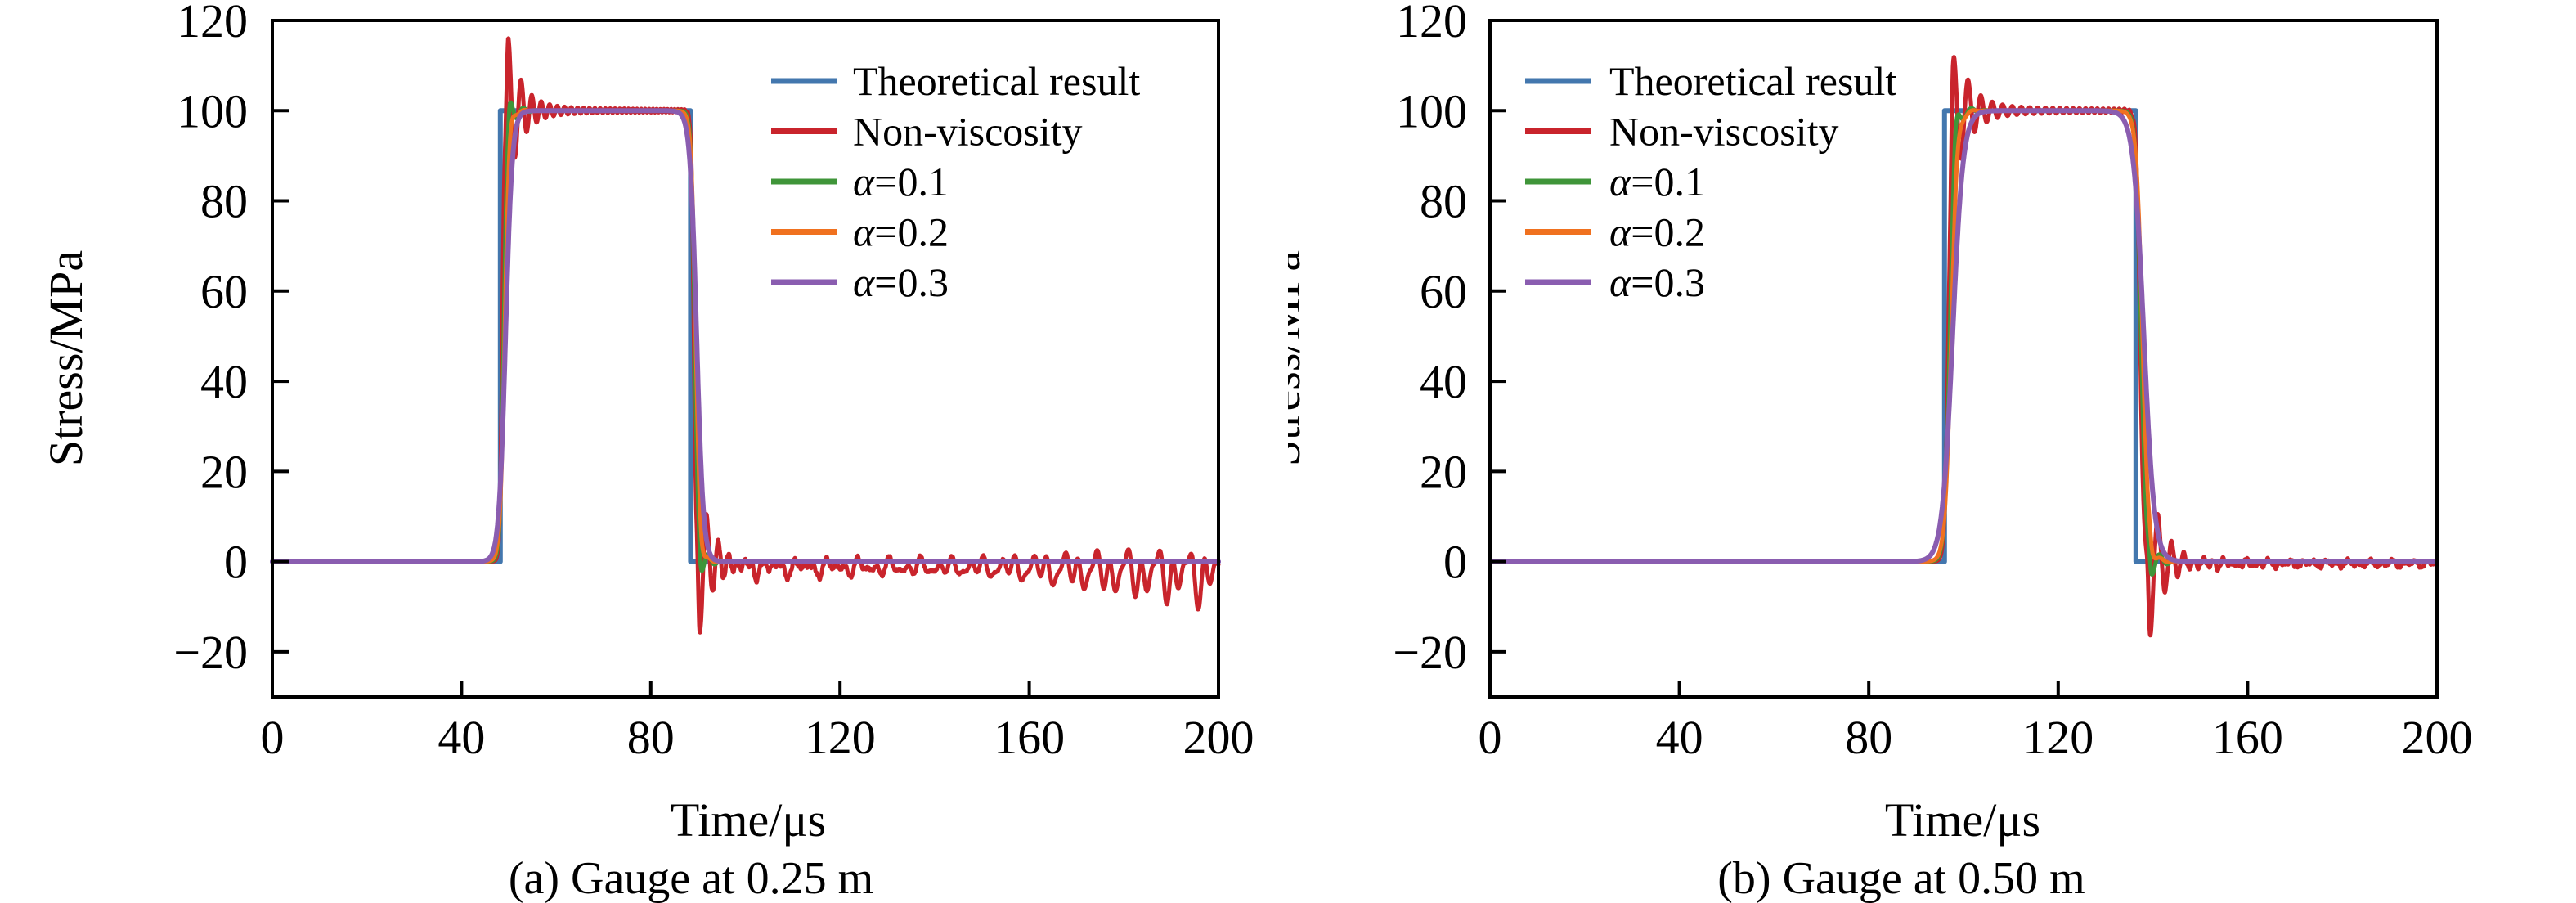  Describe the element at coordinates (231, 339) in the screenshot. I see `chart-a-y-axis: −20 0 20 40 60 80 100 120` at that location.